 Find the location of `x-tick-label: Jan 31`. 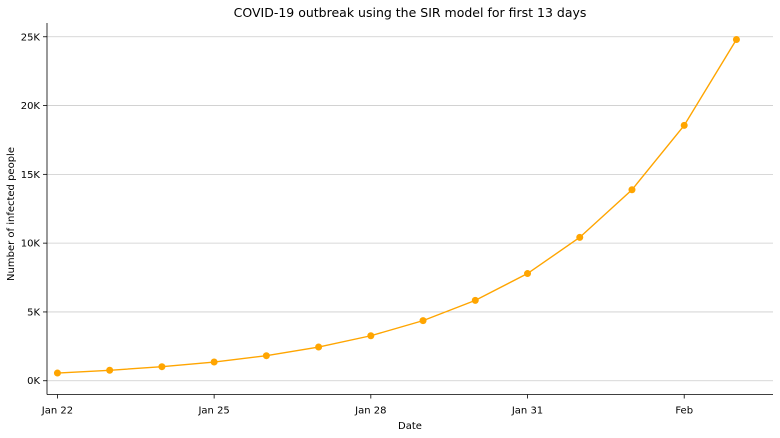

x-tick-label: Jan 31 is located at coordinates (527, 411).